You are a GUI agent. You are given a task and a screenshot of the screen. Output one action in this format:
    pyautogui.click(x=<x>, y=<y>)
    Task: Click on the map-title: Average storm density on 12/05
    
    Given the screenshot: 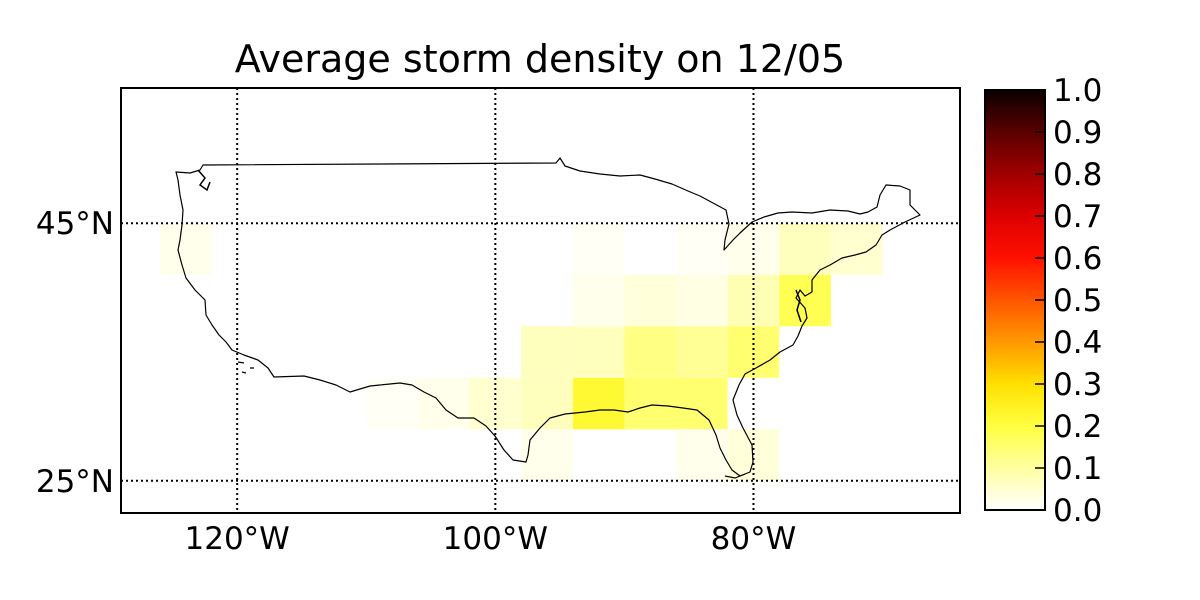 What is the action you would take?
    pyautogui.click(x=540, y=59)
    